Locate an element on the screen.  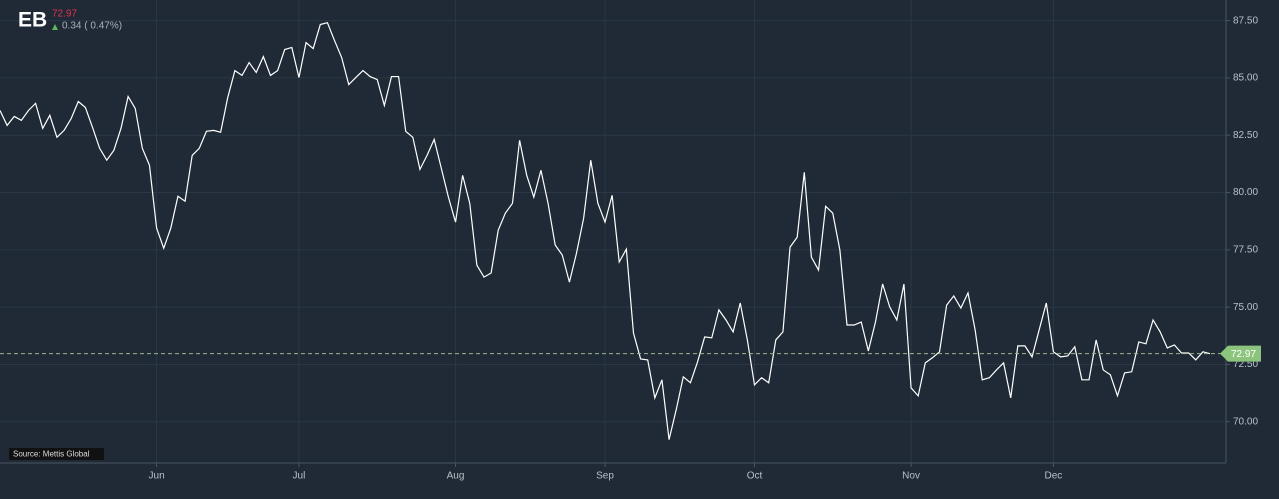
x-tick-label: Jun is located at coordinates (157, 476).